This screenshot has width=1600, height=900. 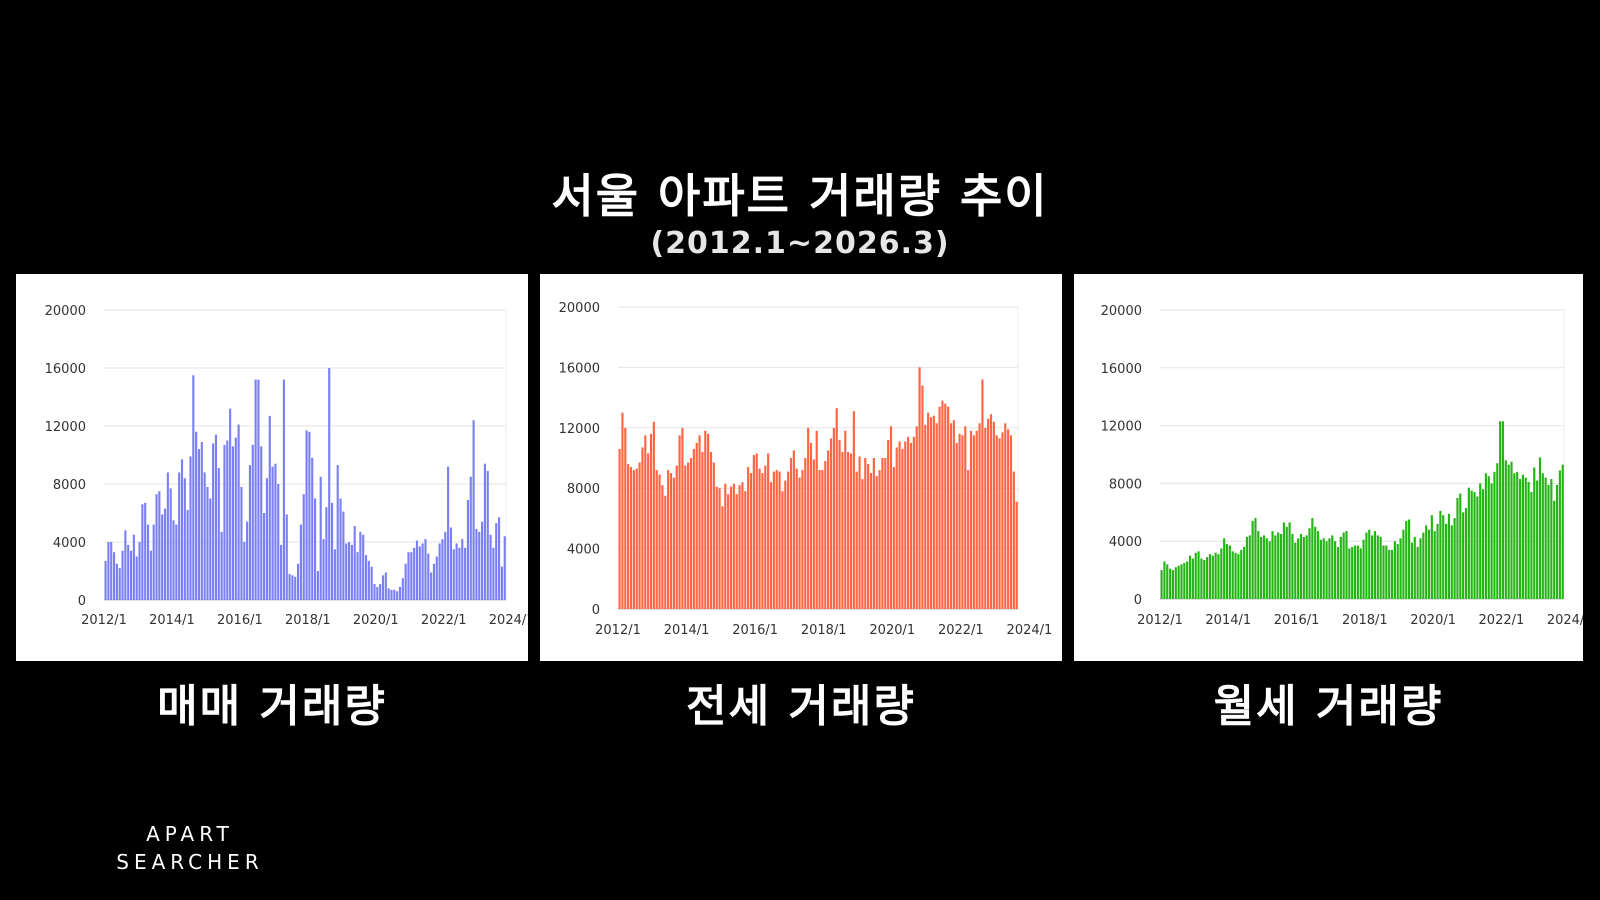 I want to click on x-tick-label: 2014/1, so click(x=172, y=620).